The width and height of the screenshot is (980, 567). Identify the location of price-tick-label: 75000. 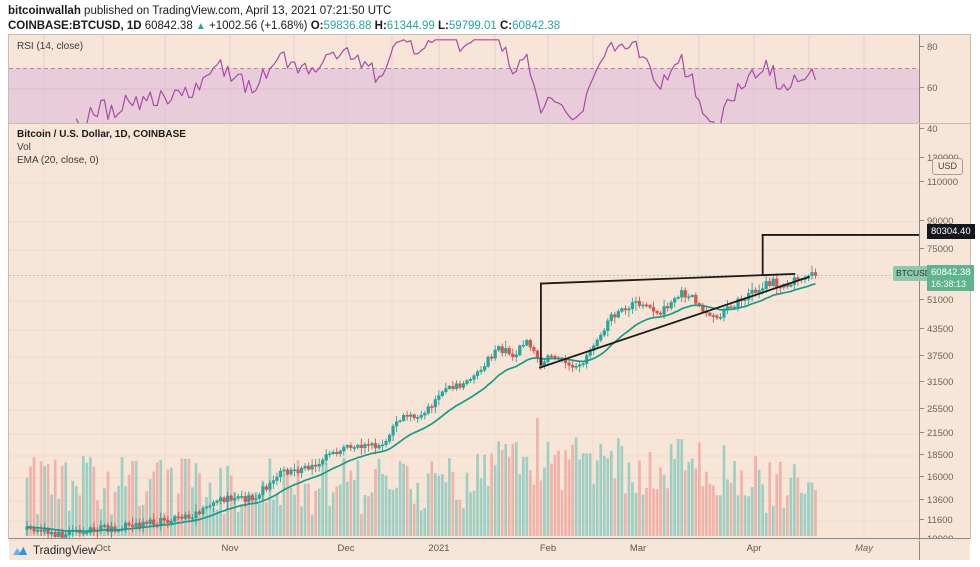
(940, 249).